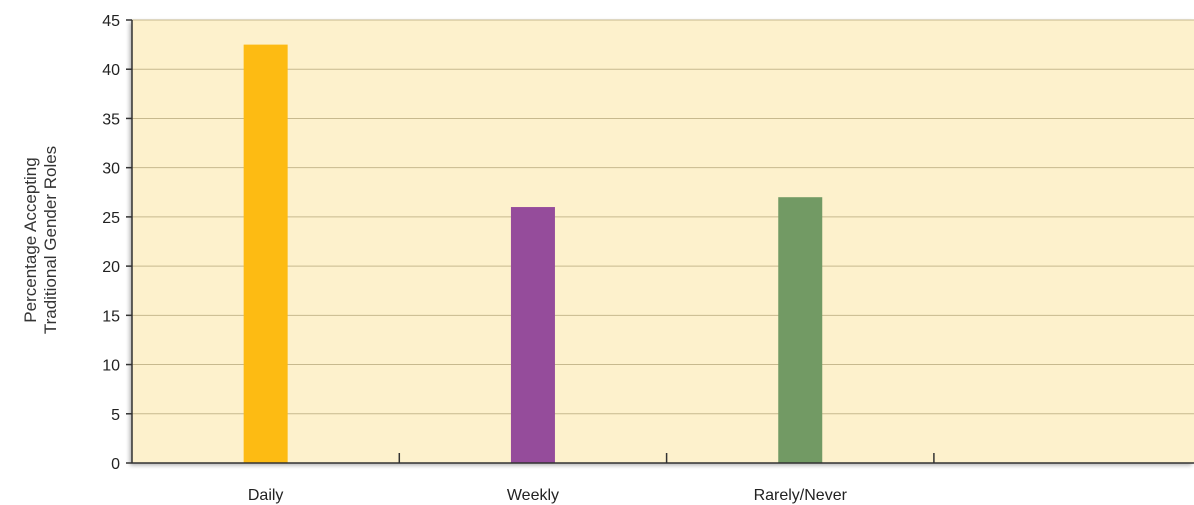 Image resolution: width=1194 pixels, height=505 pixels. What do you see at coordinates (111, 218) in the screenshot?
I see `y-tick-label: 25` at bounding box center [111, 218].